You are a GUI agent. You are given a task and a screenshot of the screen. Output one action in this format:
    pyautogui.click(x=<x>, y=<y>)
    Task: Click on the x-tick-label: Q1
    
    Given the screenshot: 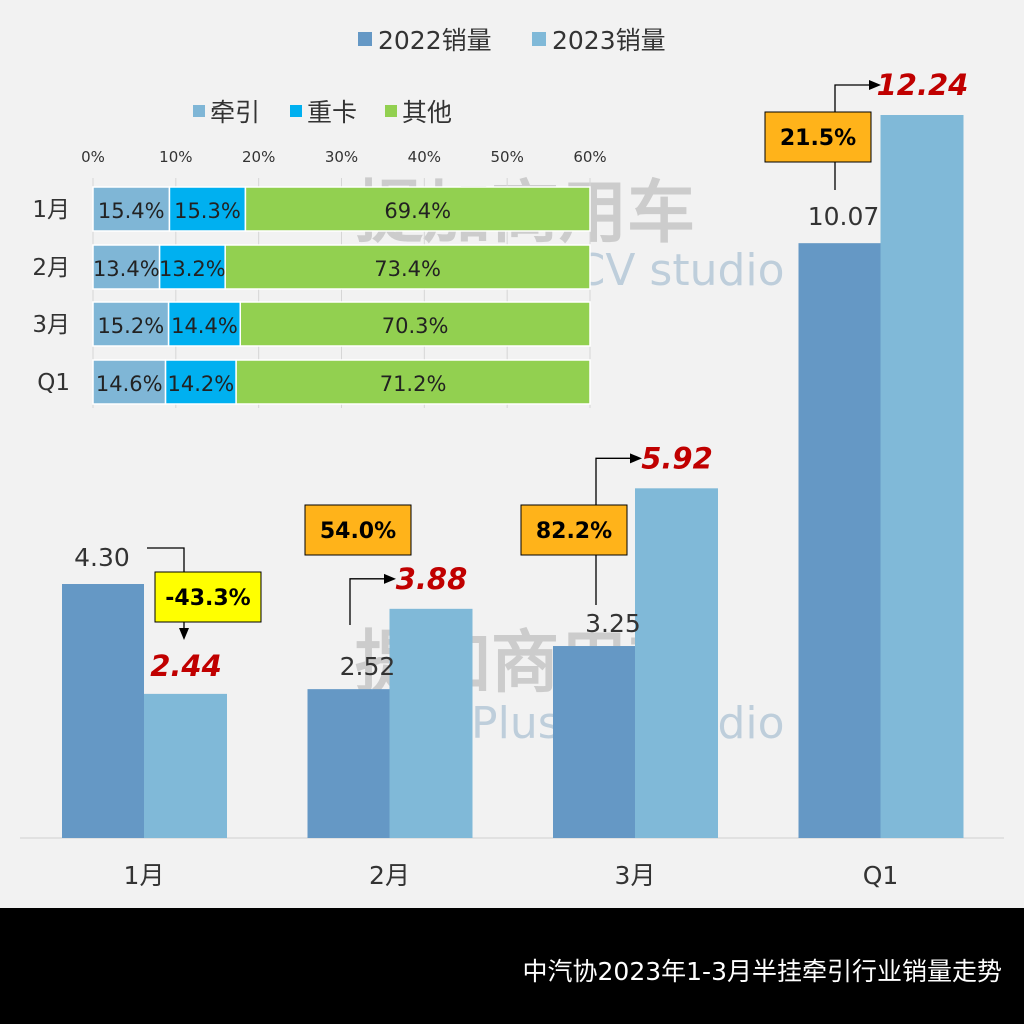 What is the action you would take?
    pyautogui.click(x=881, y=875)
    